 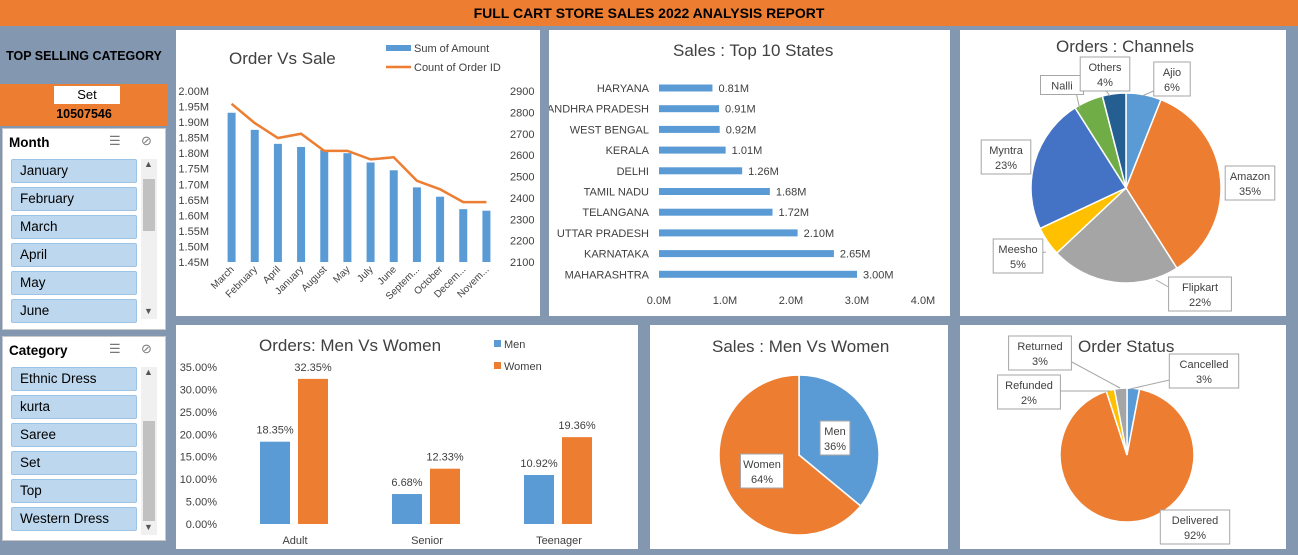 I want to click on slicer-item-month-may: May, so click(x=74, y=283).